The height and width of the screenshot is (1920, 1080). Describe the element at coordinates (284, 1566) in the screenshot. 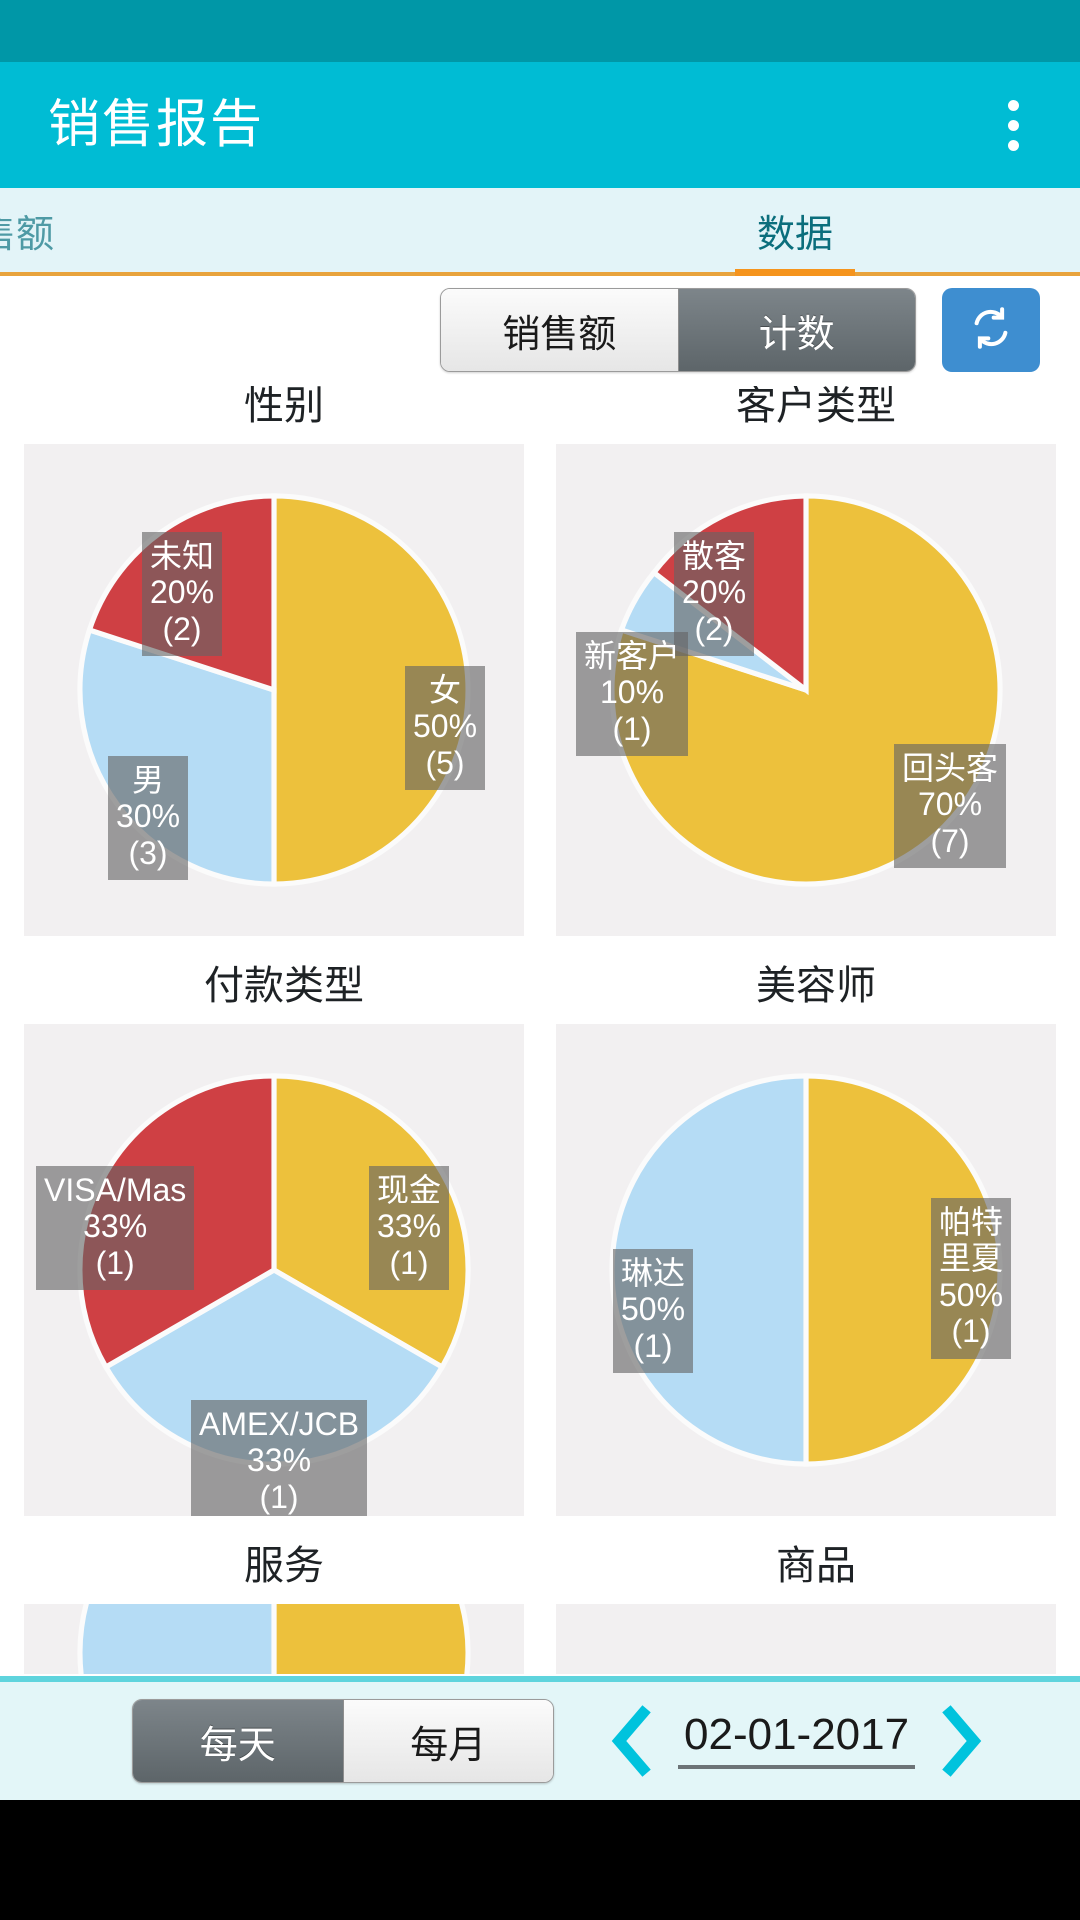

I see `chart-title-service: 服务` at that location.